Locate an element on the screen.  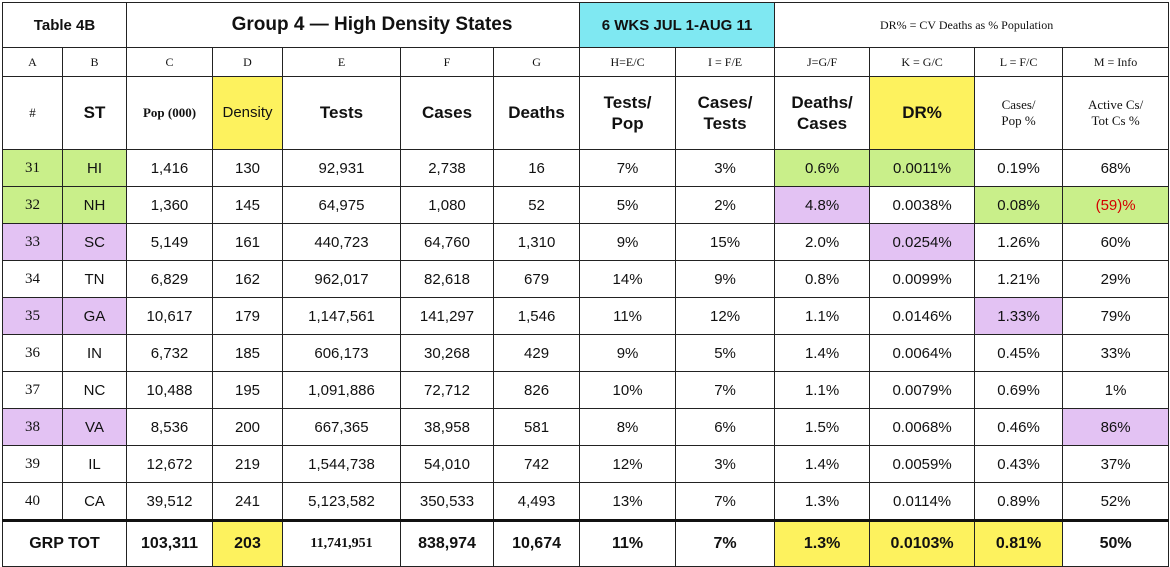
deaths: 581 is located at coordinates (536, 427).